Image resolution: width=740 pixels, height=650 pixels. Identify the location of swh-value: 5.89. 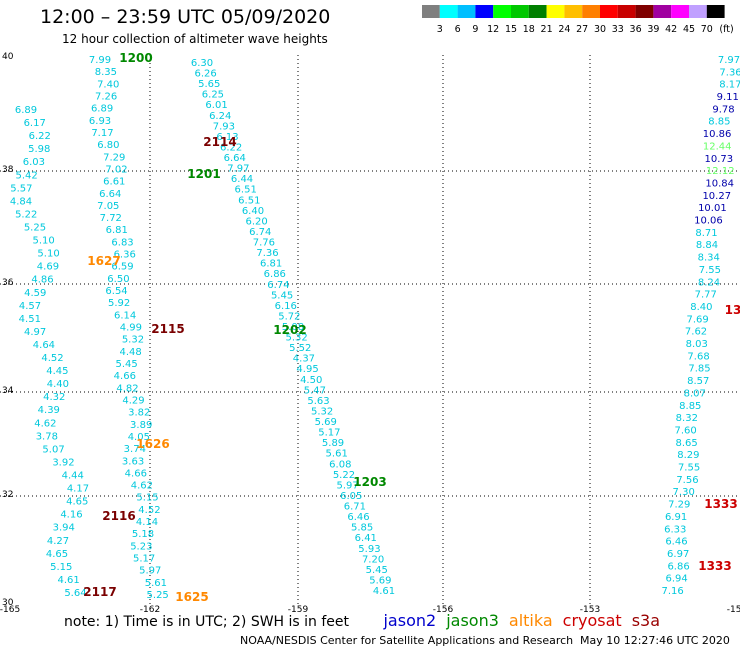
(333, 443).